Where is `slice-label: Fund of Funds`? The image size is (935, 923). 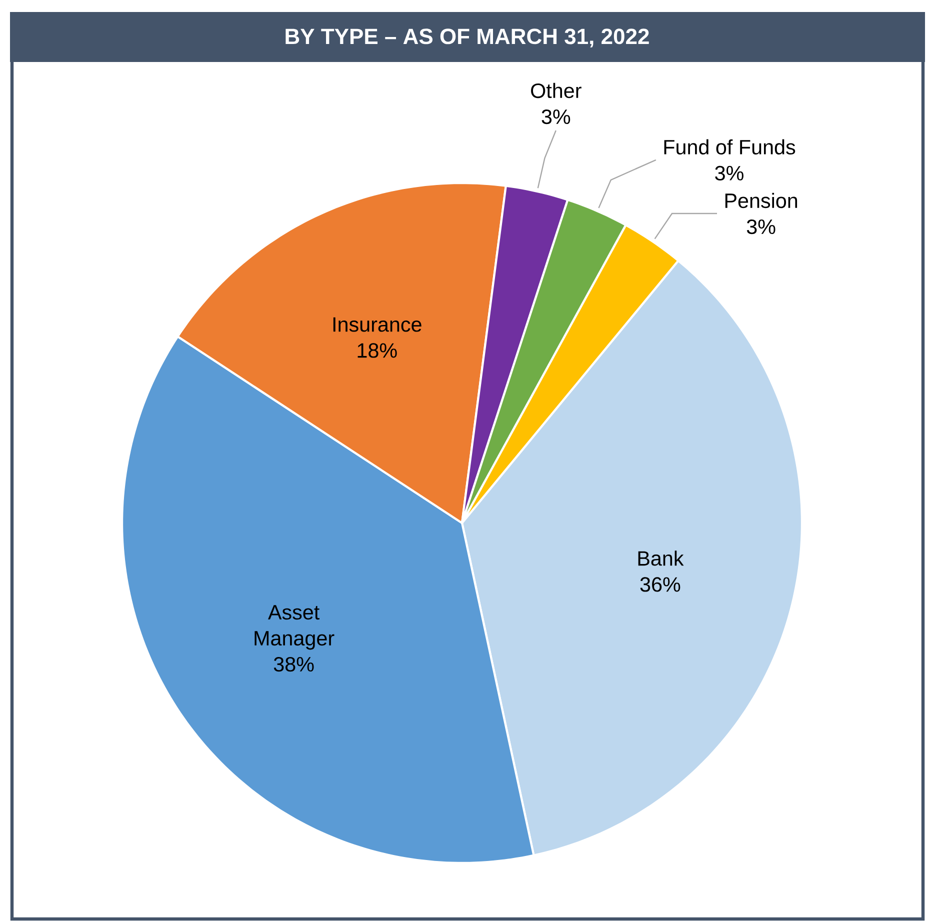
slice-label: Fund of Funds is located at coordinates (730, 146).